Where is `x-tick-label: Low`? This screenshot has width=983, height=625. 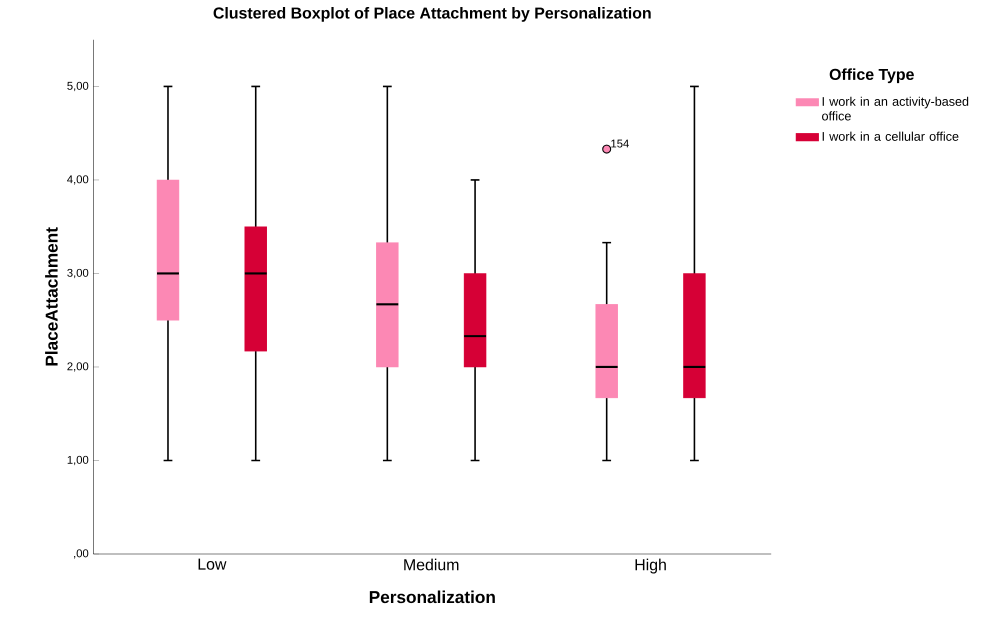 x-tick-label: Low is located at coordinates (212, 564).